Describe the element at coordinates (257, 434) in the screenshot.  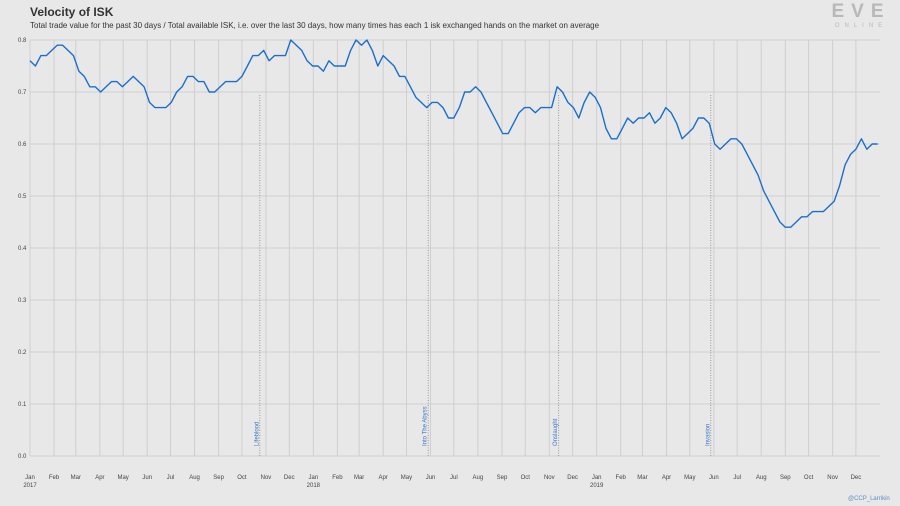
I see `annotation-label: Lifeblood` at that location.